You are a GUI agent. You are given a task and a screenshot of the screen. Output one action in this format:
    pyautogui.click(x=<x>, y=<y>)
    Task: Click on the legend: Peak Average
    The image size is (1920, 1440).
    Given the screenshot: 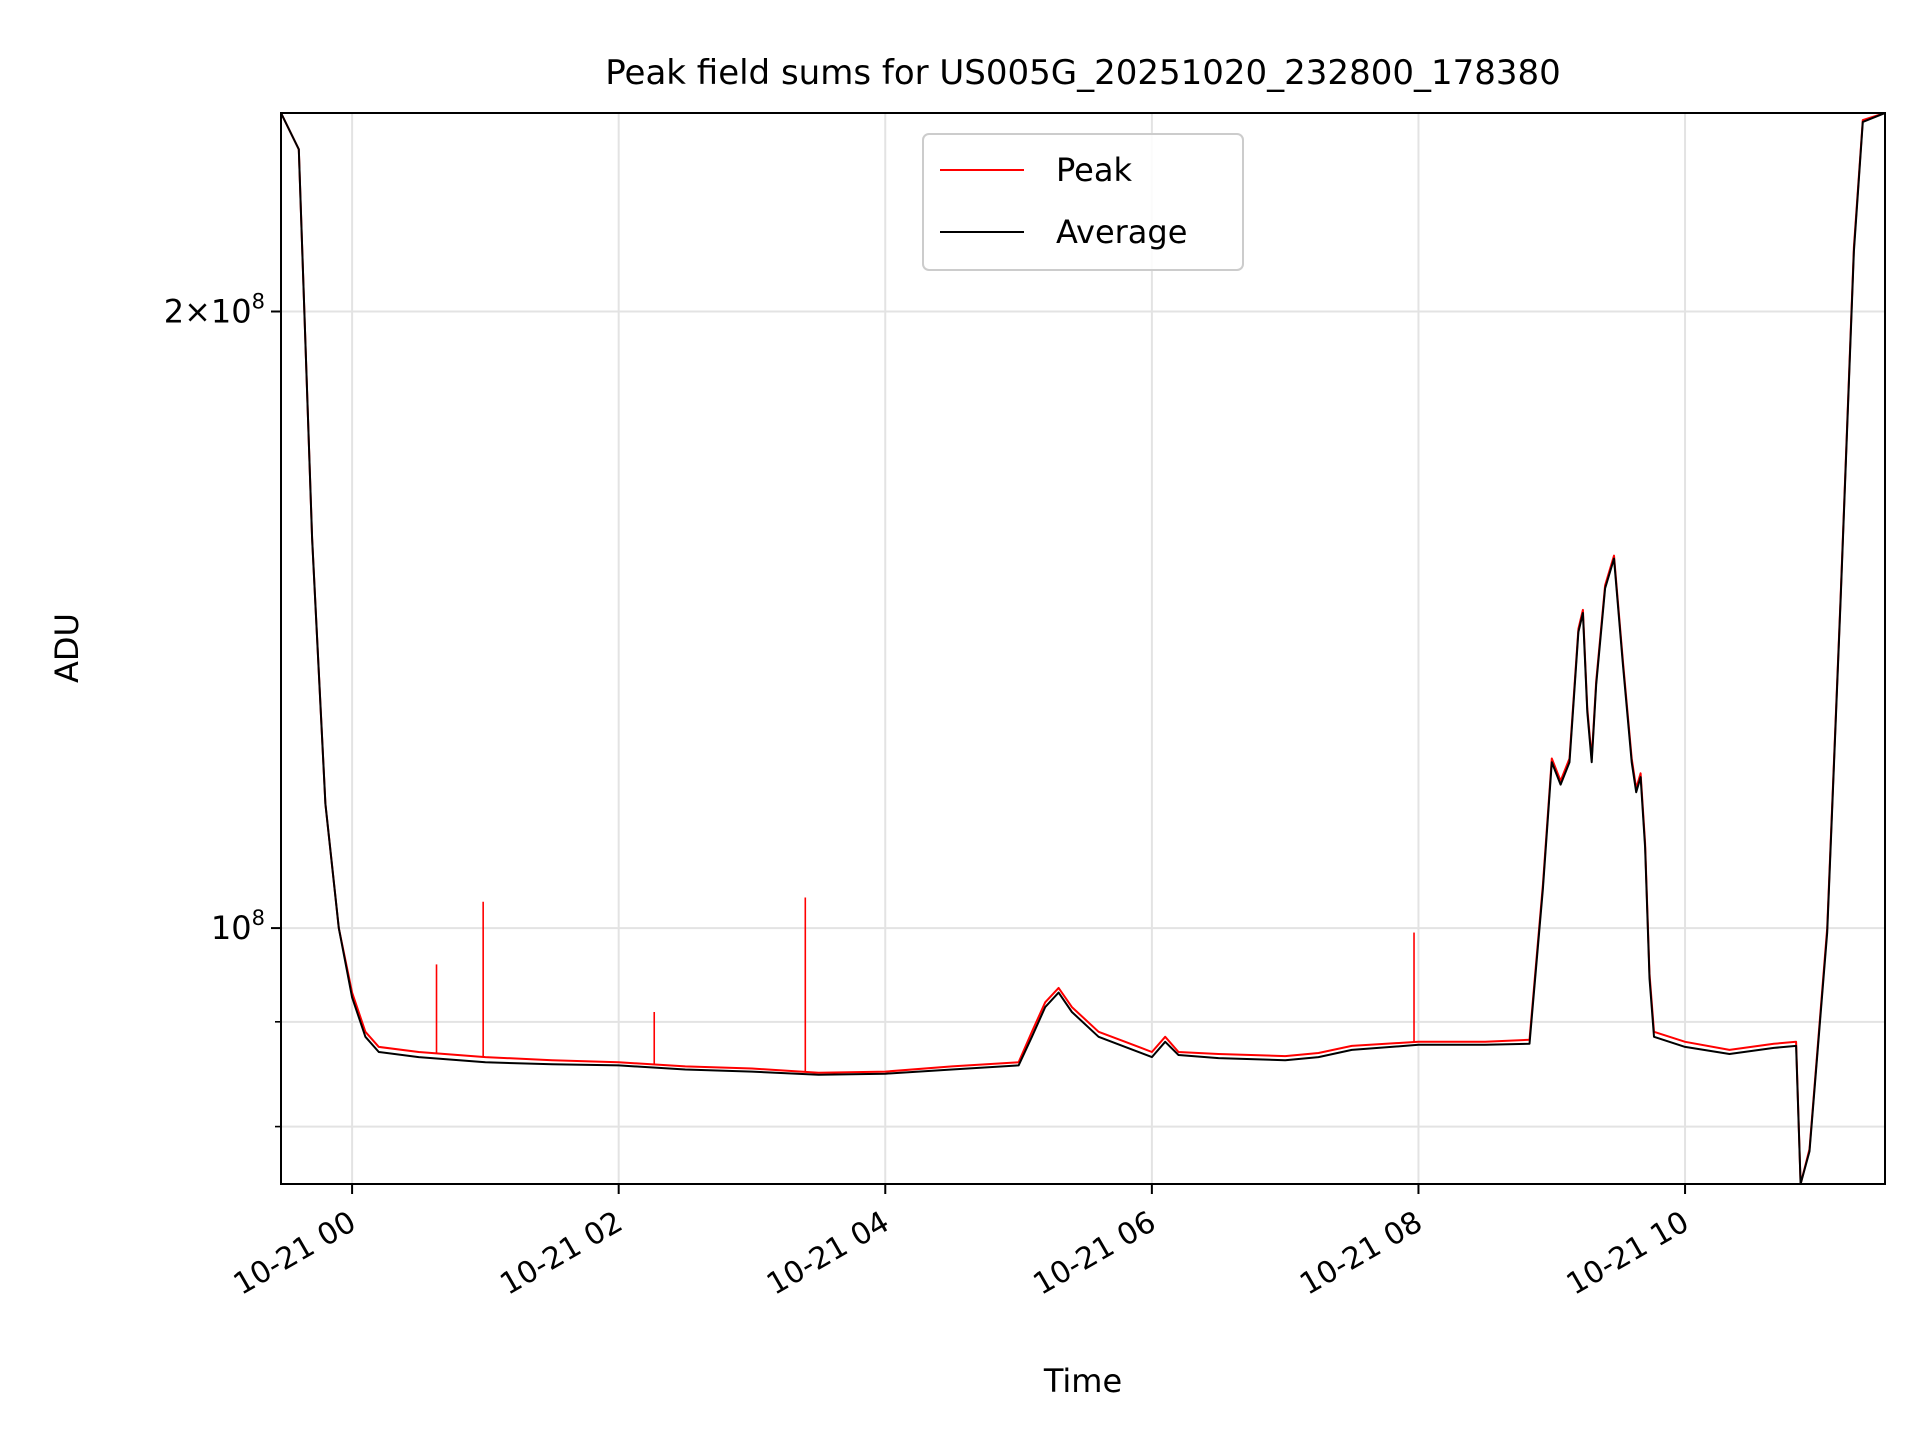 What is the action you would take?
    pyautogui.click(x=1083, y=202)
    